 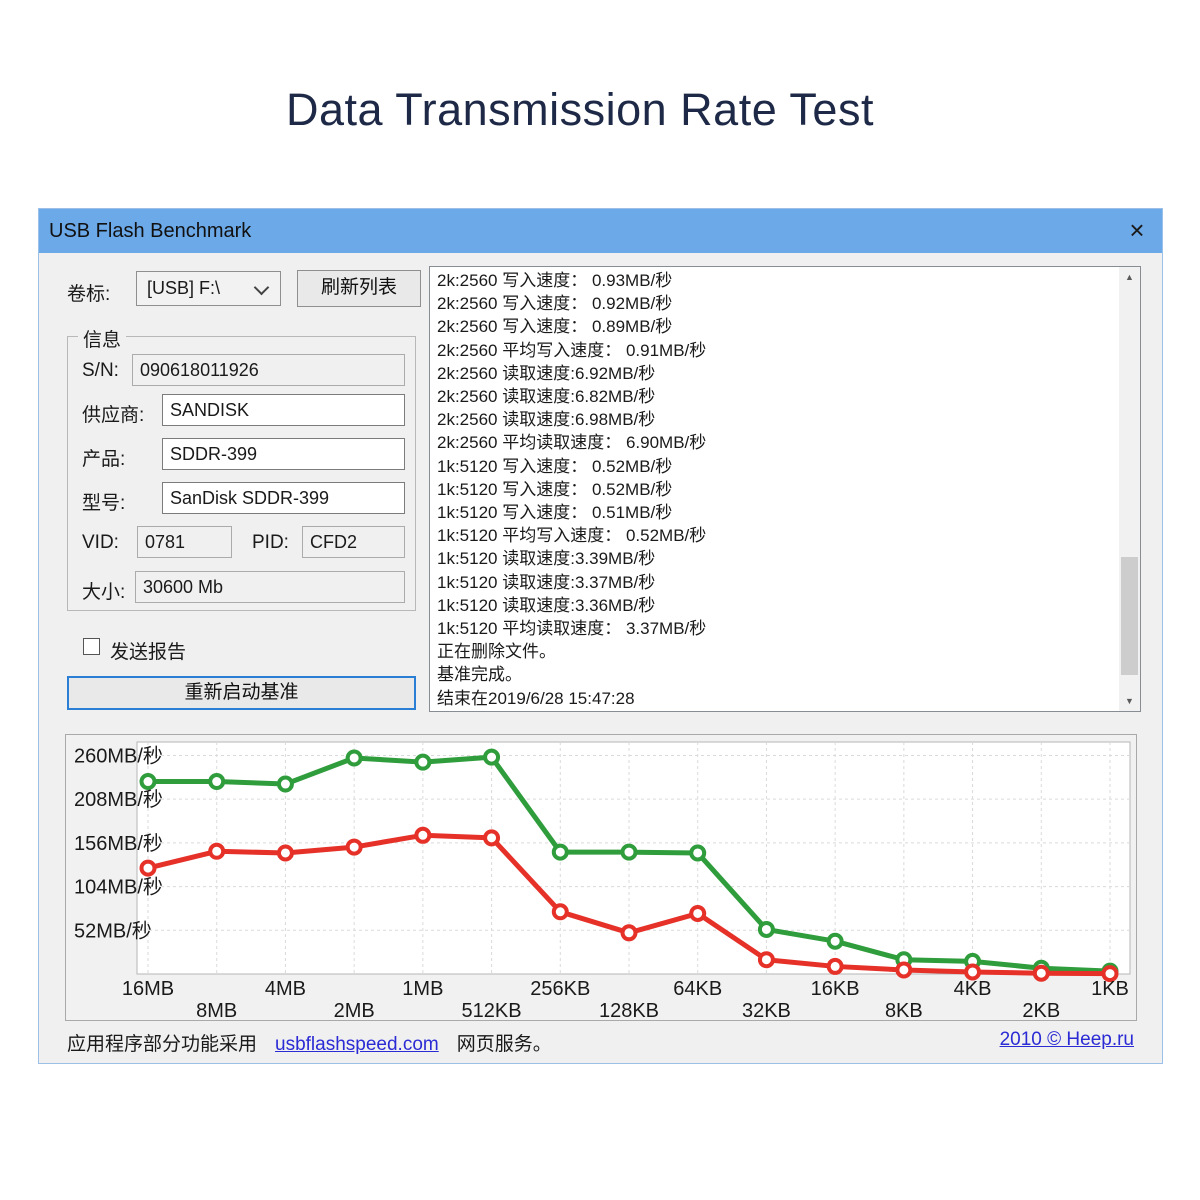 What do you see at coordinates (835, 989) in the screenshot?
I see `x-tick-label: 16KB` at bounding box center [835, 989].